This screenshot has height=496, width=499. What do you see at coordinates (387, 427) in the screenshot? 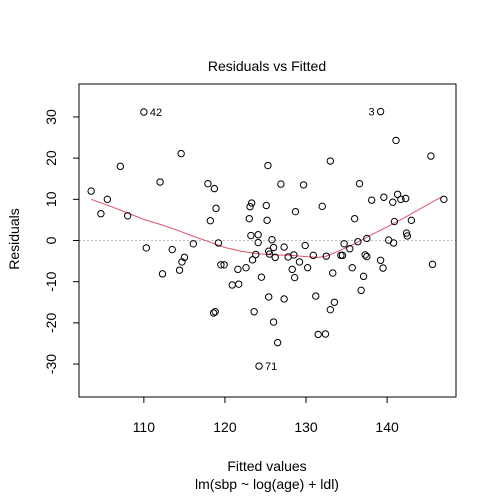
I see `x-tick-label: 140` at bounding box center [387, 427].